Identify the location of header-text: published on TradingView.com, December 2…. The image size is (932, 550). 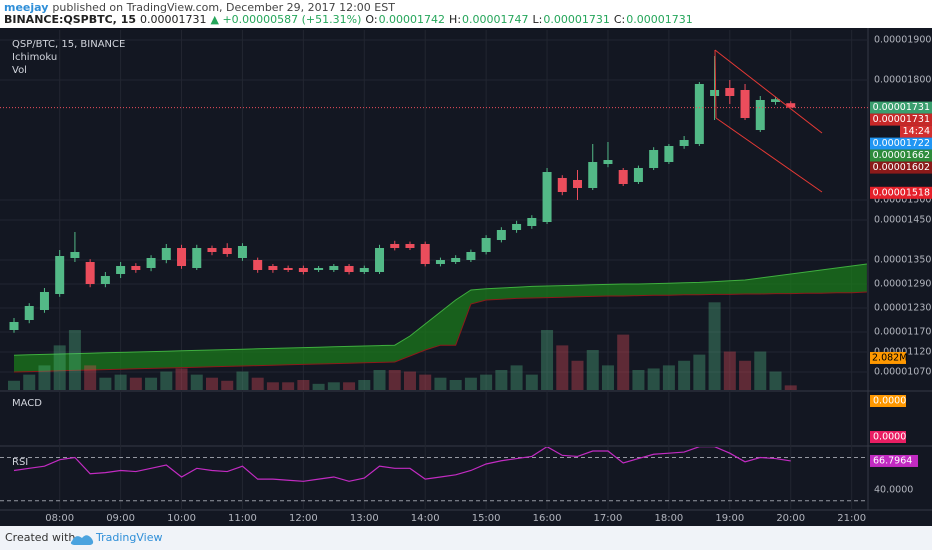
(223, 7).